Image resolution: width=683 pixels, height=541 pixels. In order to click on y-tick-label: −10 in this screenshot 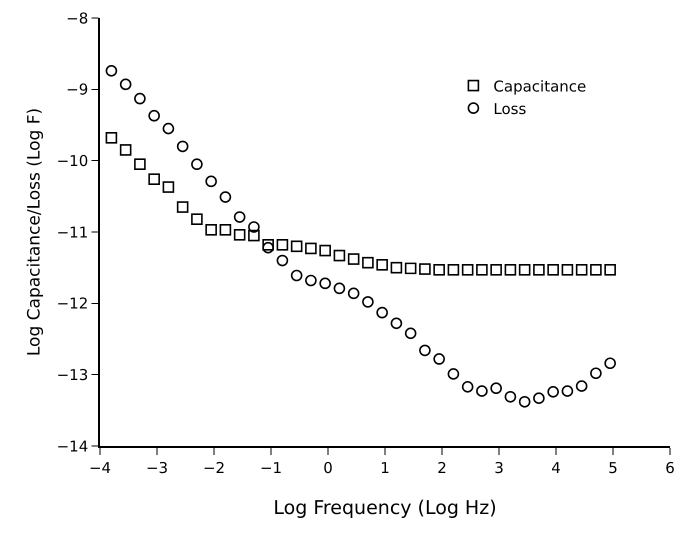, I will do `click(72, 161)`.